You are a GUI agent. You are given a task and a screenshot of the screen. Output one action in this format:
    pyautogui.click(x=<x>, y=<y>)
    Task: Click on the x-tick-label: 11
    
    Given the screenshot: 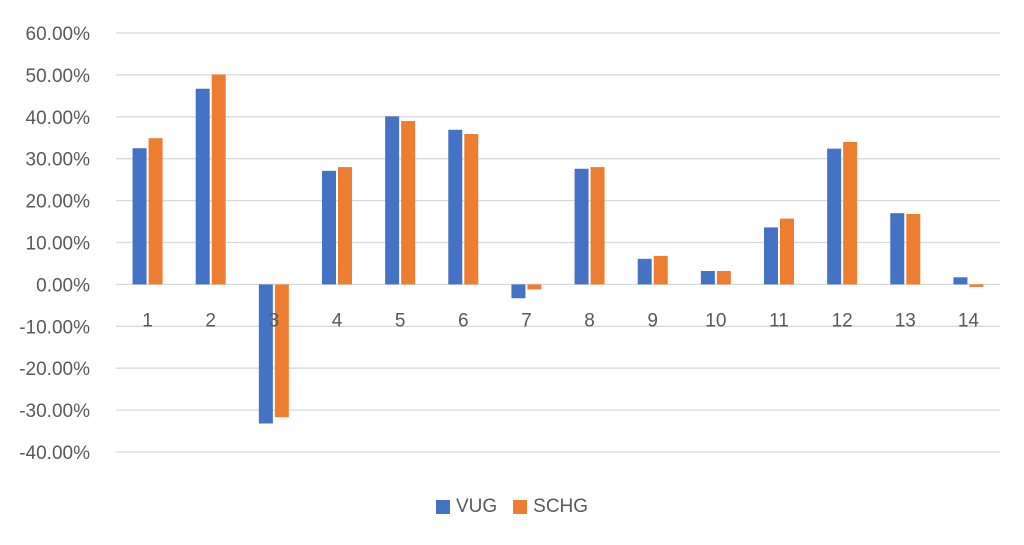 What is the action you would take?
    pyautogui.click(x=779, y=320)
    